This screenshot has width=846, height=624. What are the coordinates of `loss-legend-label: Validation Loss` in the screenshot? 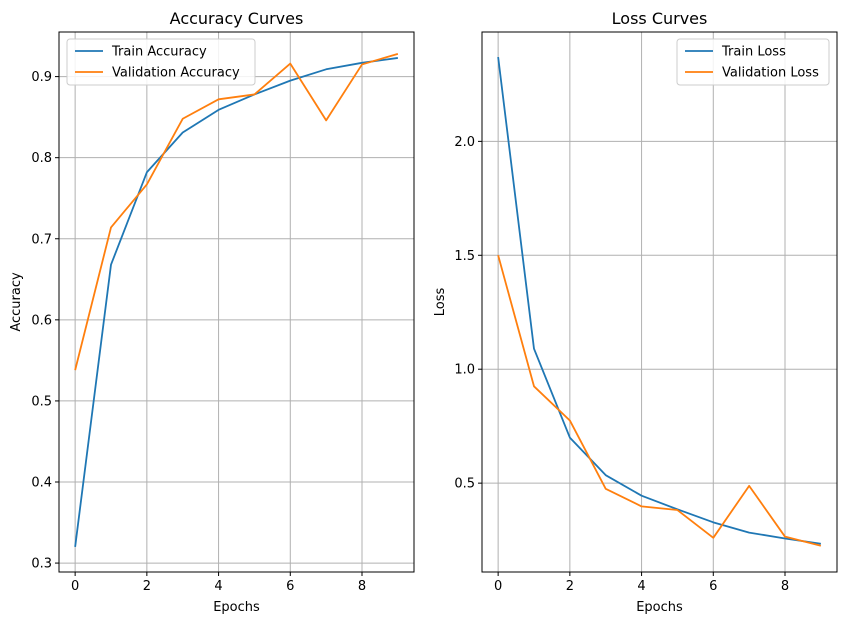 It's located at (770, 73).